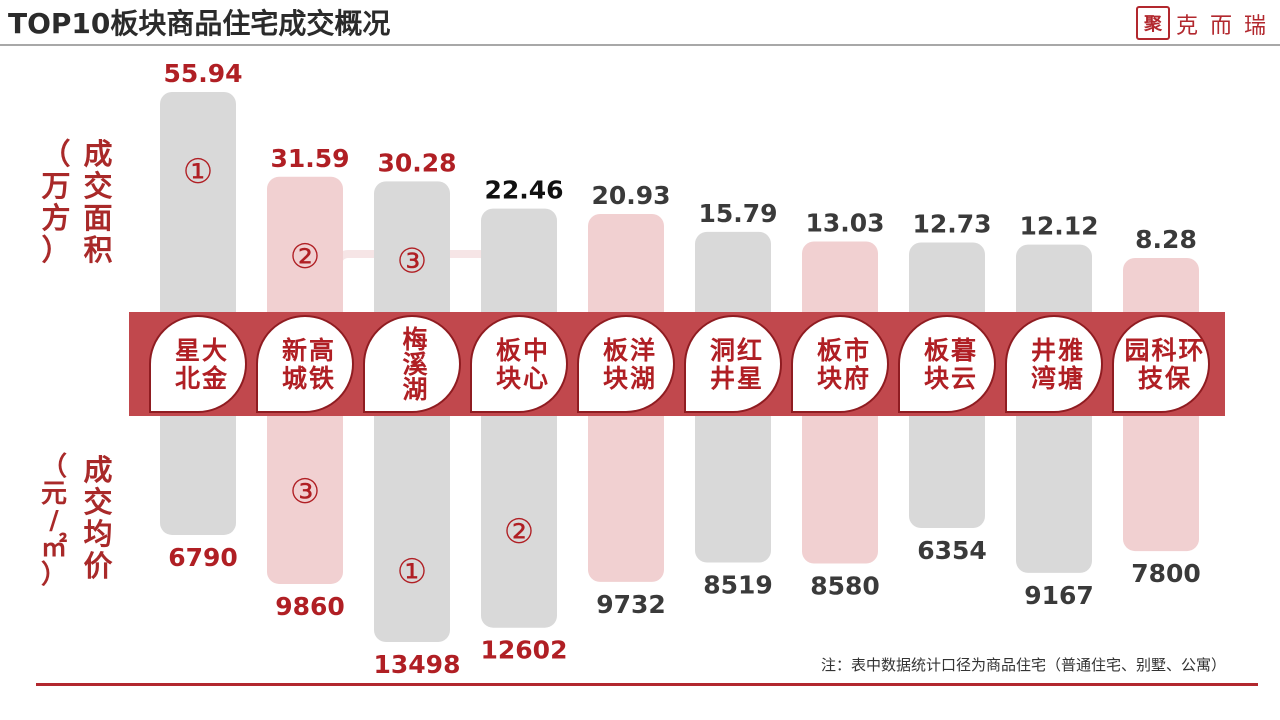  What do you see at coordinates (630, 195) in the screenshot?
I see `area-value-label: 20.93` at bounding box center [630, 195].